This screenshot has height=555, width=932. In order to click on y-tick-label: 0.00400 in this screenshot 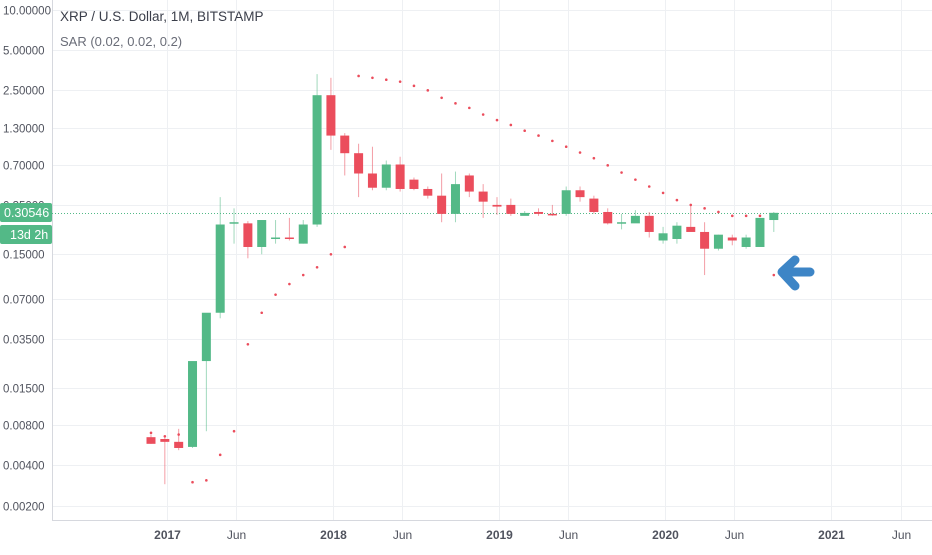, I will do `click(24, 467)`.